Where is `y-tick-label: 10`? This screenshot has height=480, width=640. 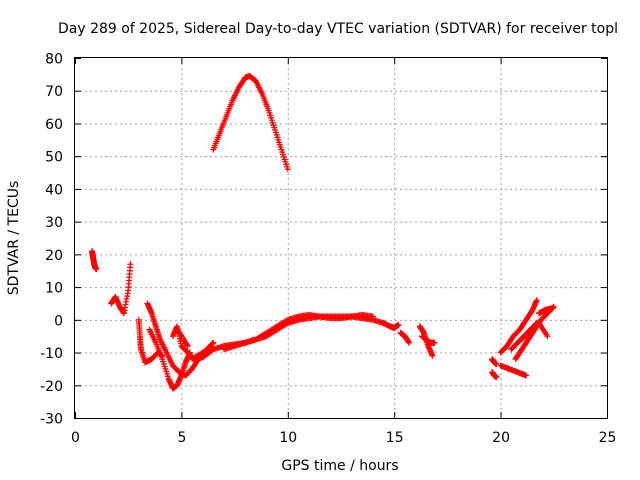 y-tick-label: 10 is located at coordinates (54, 289).